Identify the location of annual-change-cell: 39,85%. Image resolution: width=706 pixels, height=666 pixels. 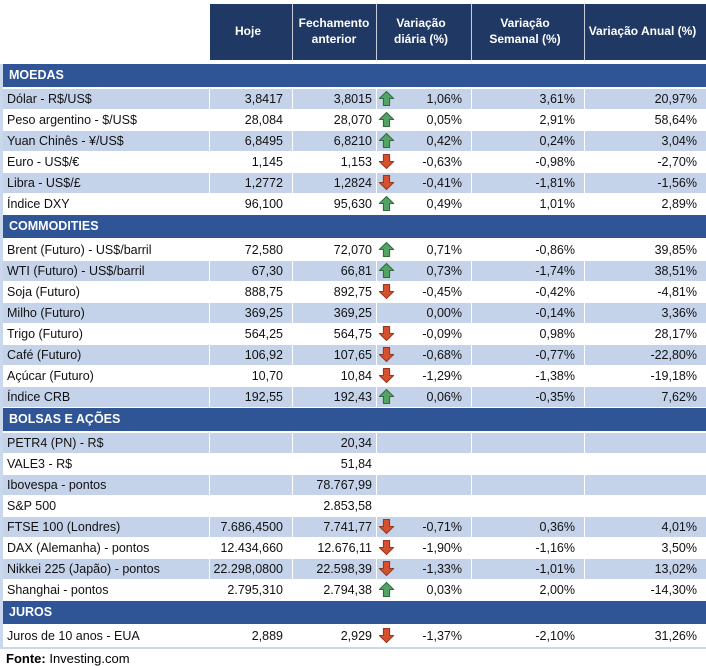
(645, 250).